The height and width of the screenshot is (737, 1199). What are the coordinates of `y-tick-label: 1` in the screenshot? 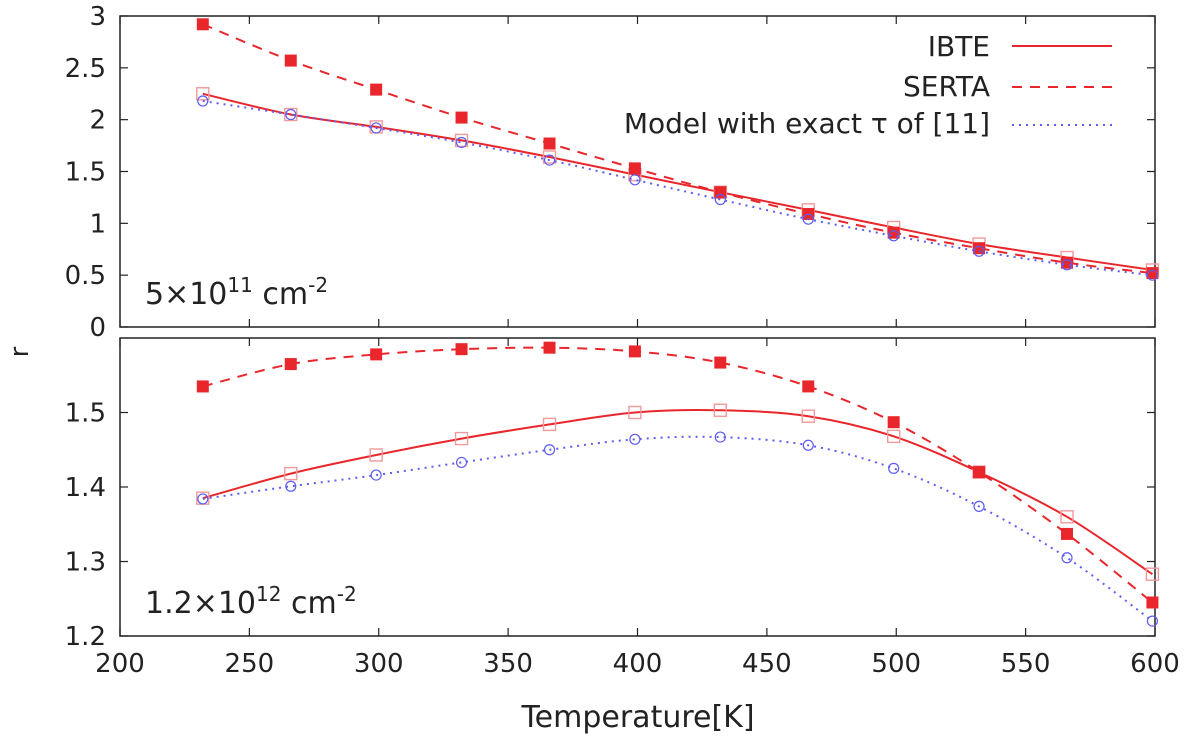 It's located at (97, 224).